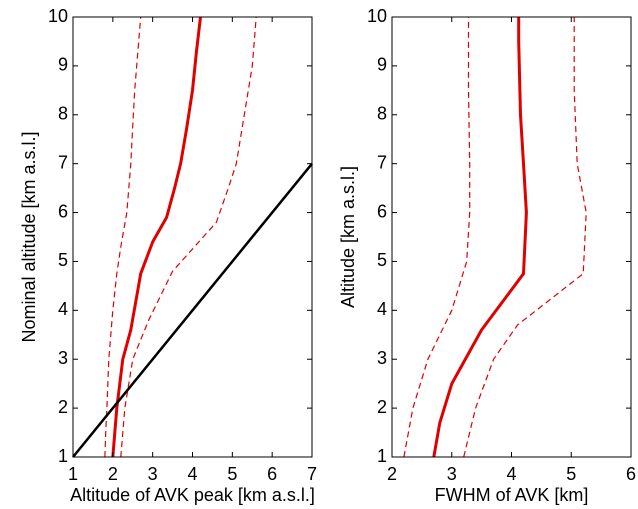  Describe the element at coordinates (312, 474) in the screenshot. I see `x-tick-label: 7` at that location.